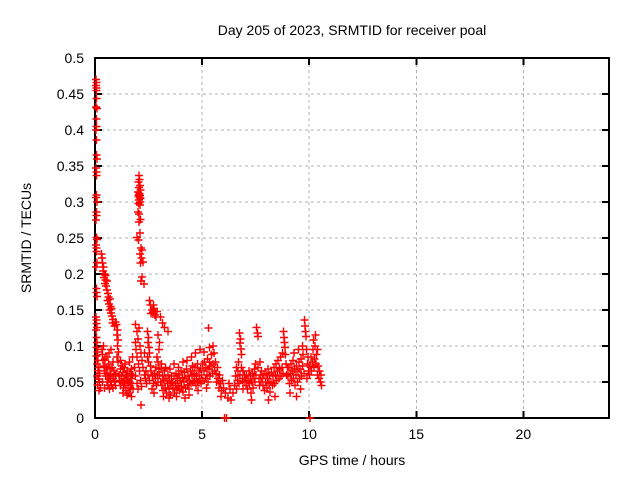 The image size is (640, 480). What do you see at coordinates (70, 310) in the screenshot?
I see `y-tick-label: 0.15` at bounding box center [70, 310].